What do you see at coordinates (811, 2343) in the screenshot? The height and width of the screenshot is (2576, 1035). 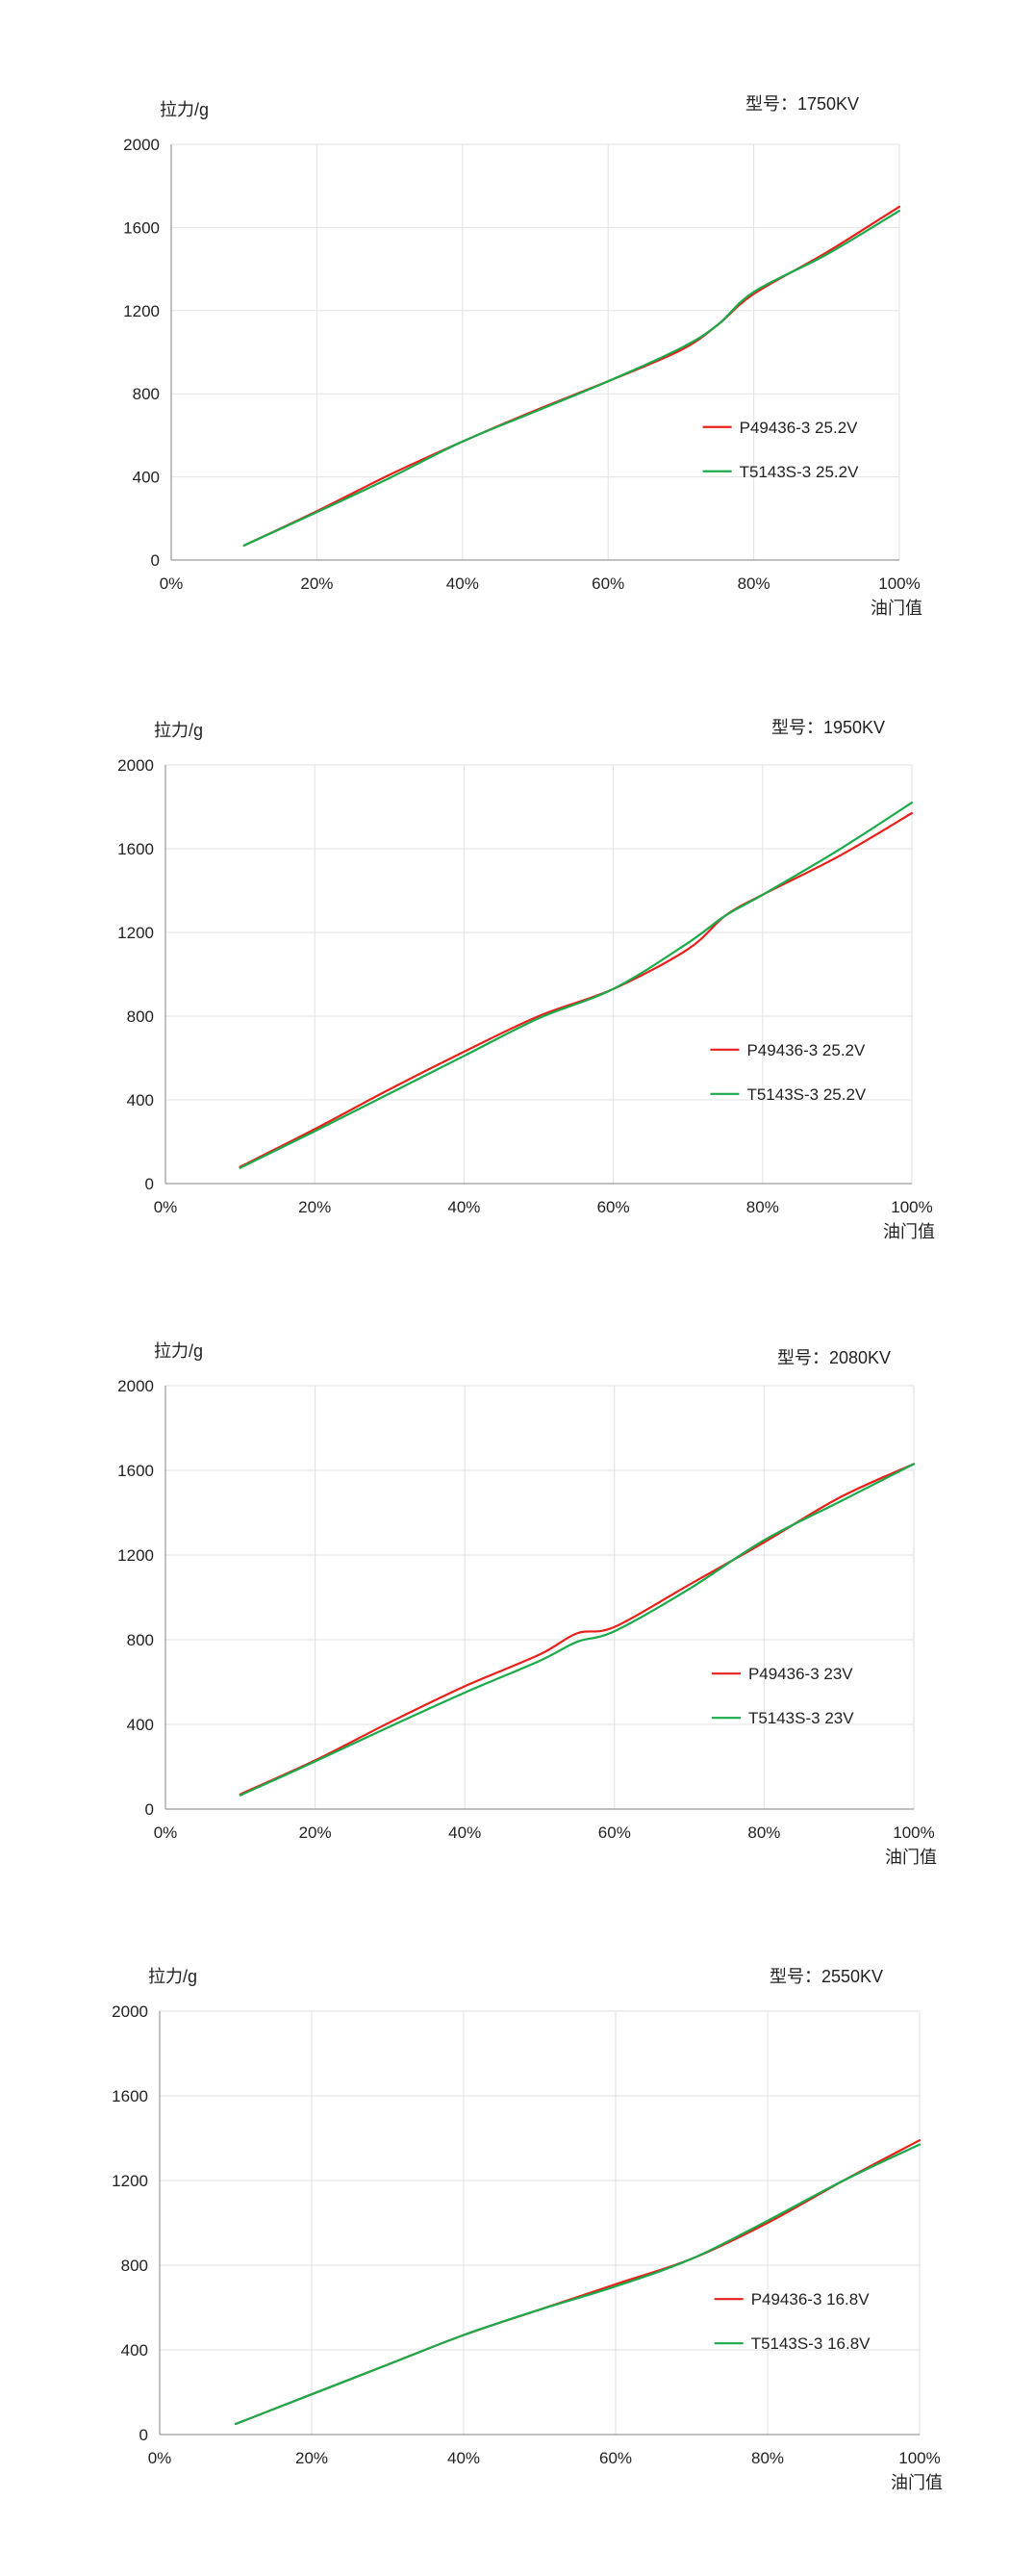 I see `legend-label-2: T5143S-3 16.8V` at bounding box center [811, 2343].